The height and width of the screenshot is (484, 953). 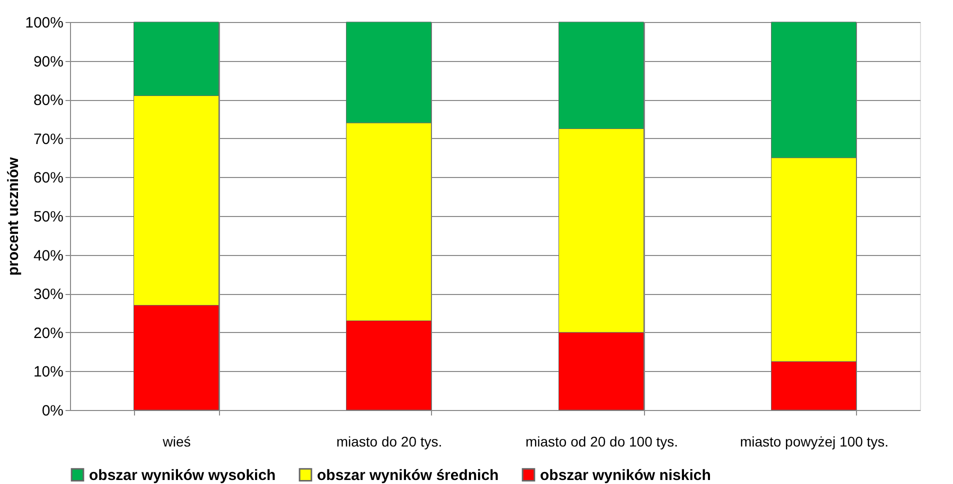 I want to click on y-axis-title: procent uczniów, so click(x=13, y=216).